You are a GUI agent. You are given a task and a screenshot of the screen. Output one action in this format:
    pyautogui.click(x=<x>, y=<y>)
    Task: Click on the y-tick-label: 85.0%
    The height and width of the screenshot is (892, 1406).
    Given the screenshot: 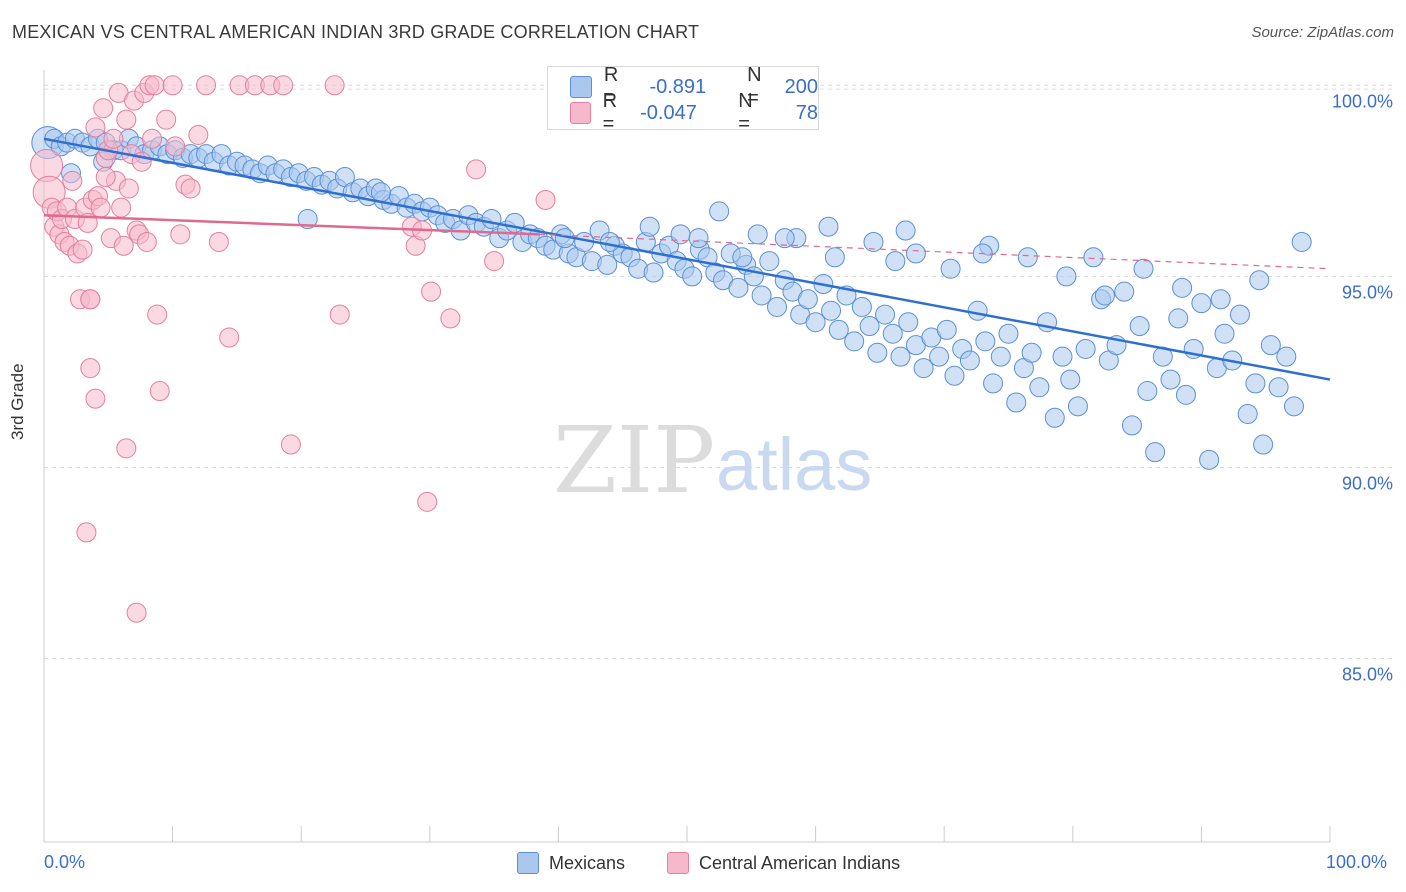 What is the action you would take?
    pyautogui.click(x=1367, y=675)
    